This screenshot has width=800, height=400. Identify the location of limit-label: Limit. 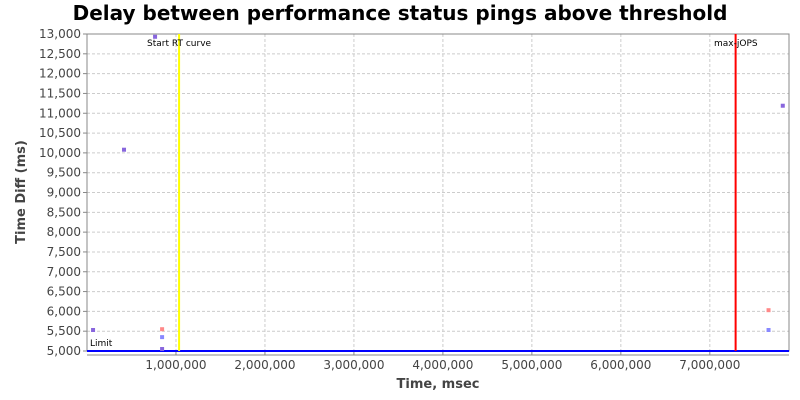
(101, 344).